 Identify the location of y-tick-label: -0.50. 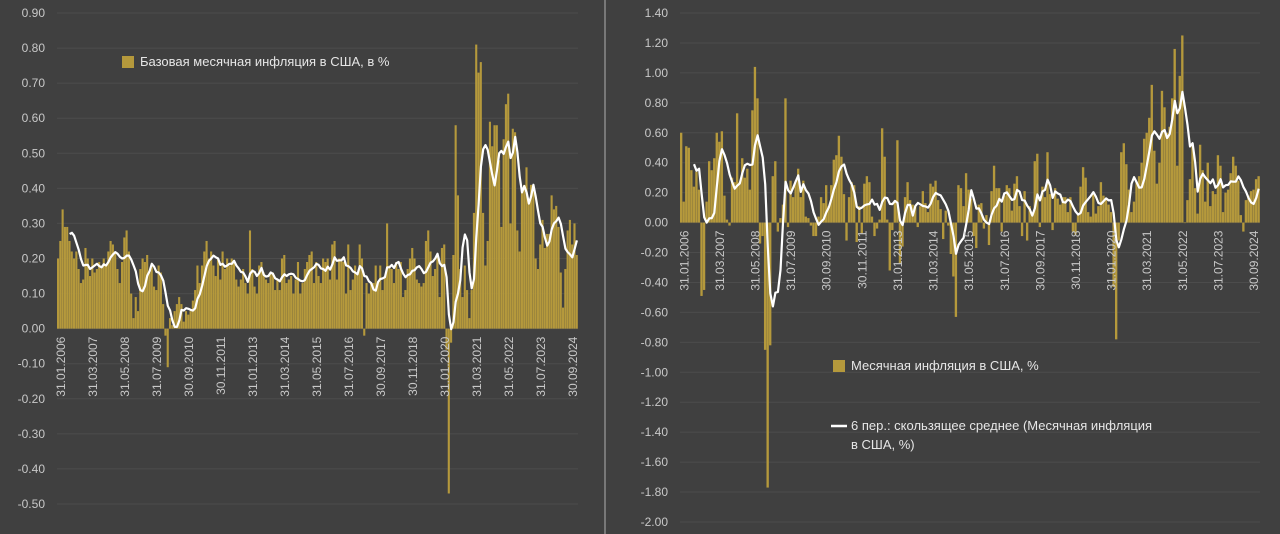
(32, 504).